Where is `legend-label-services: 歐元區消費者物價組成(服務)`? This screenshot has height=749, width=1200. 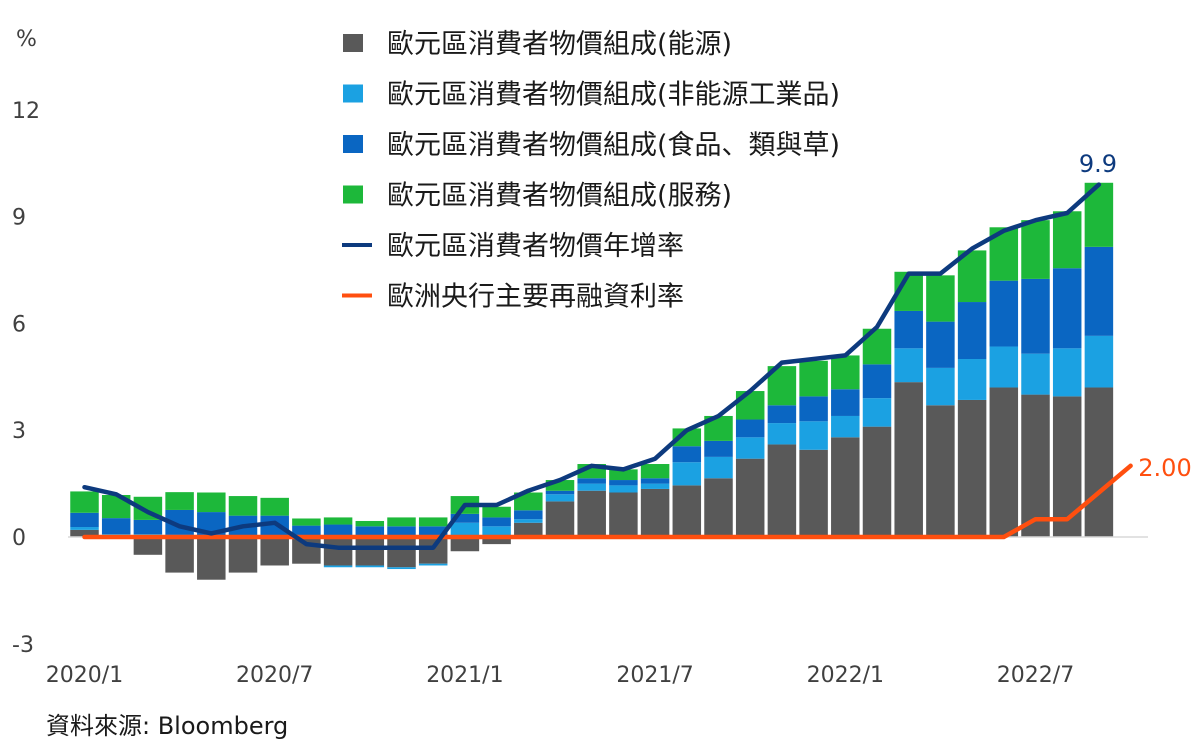
legend-label-services: 歐元區消費者物價組成(服務) is located at coordinates (559, 196).